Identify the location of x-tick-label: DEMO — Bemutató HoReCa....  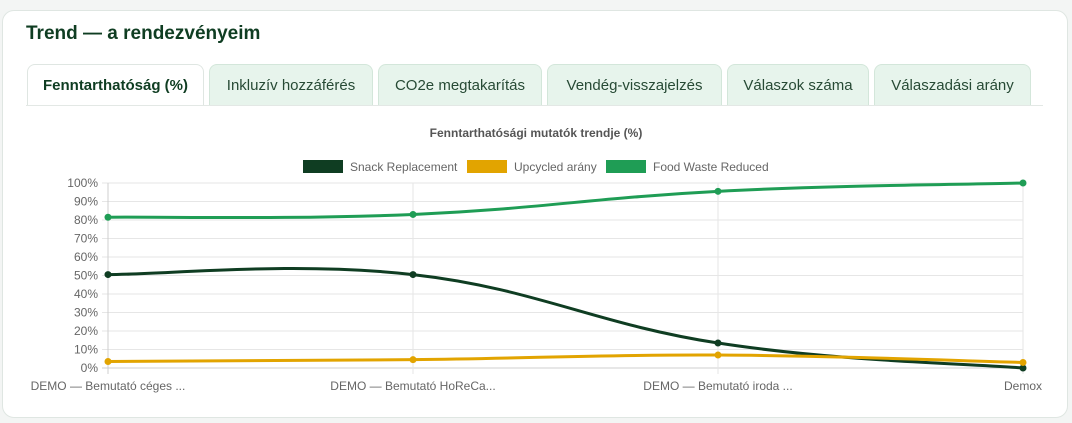
(412, 386).